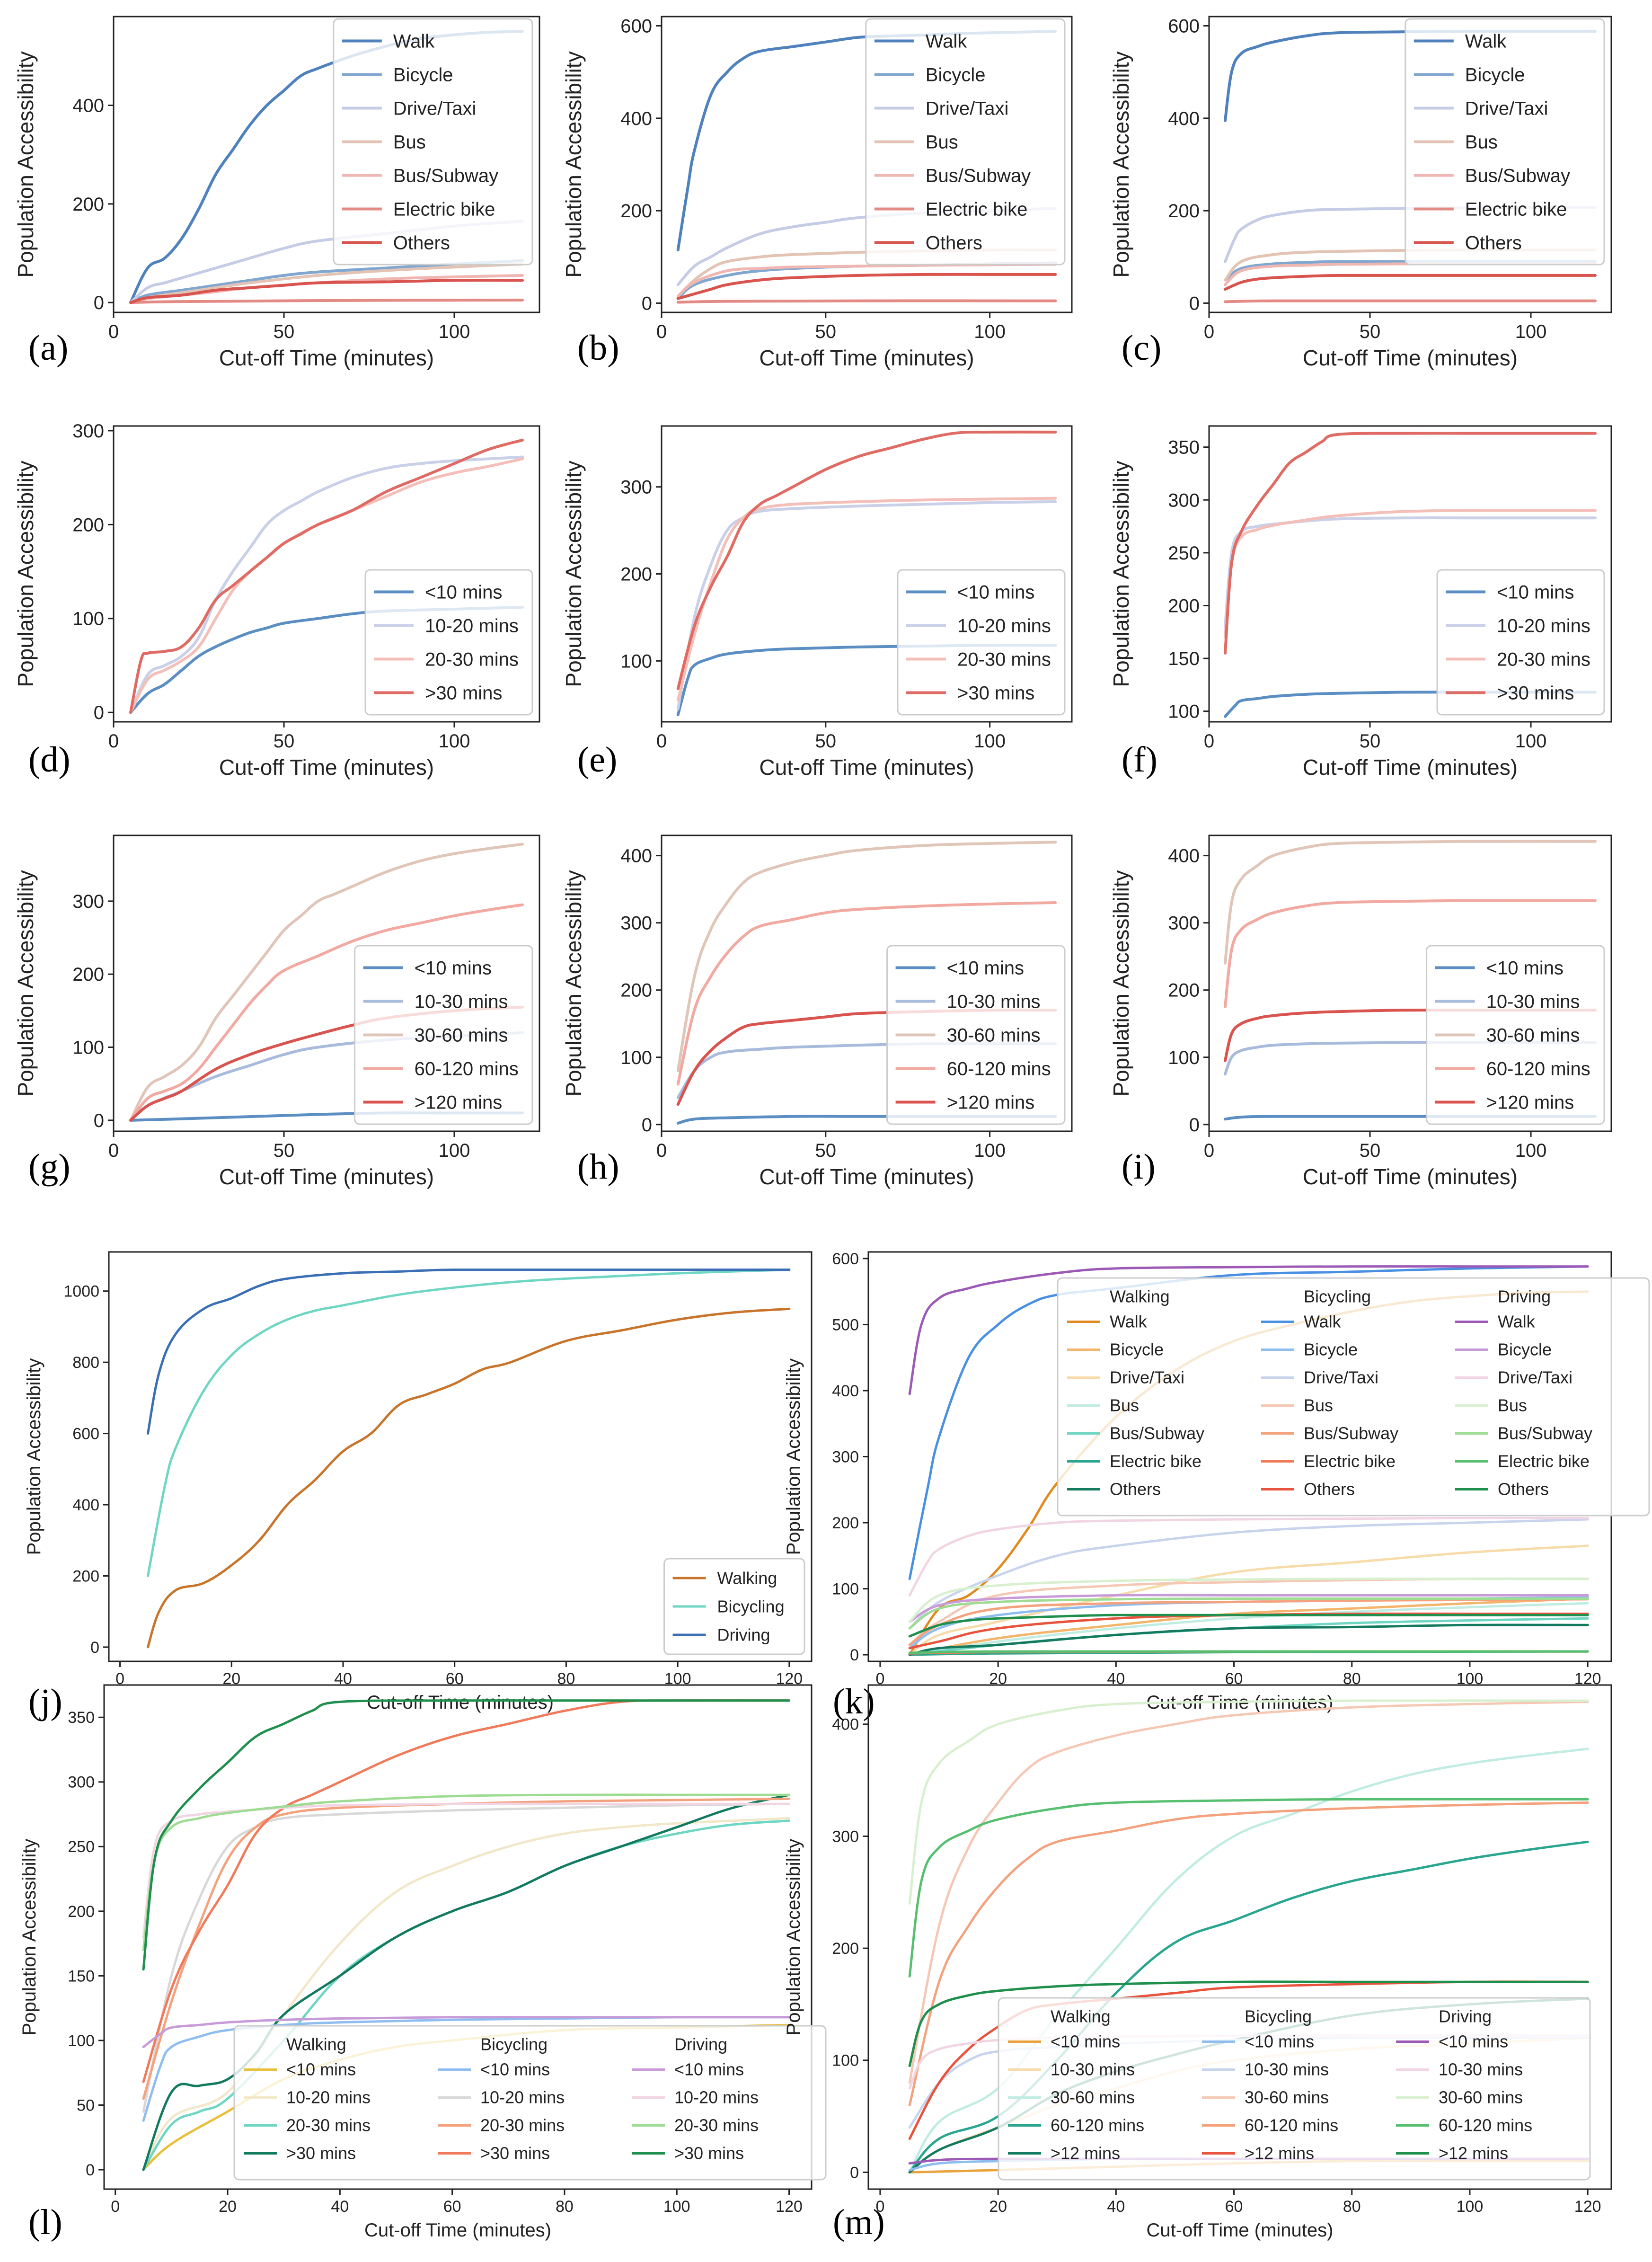  What do you see at coordinates (845, 1325) in the screenshot?
I see `y-tick-label: 500` at bounding box center [845, 1325].